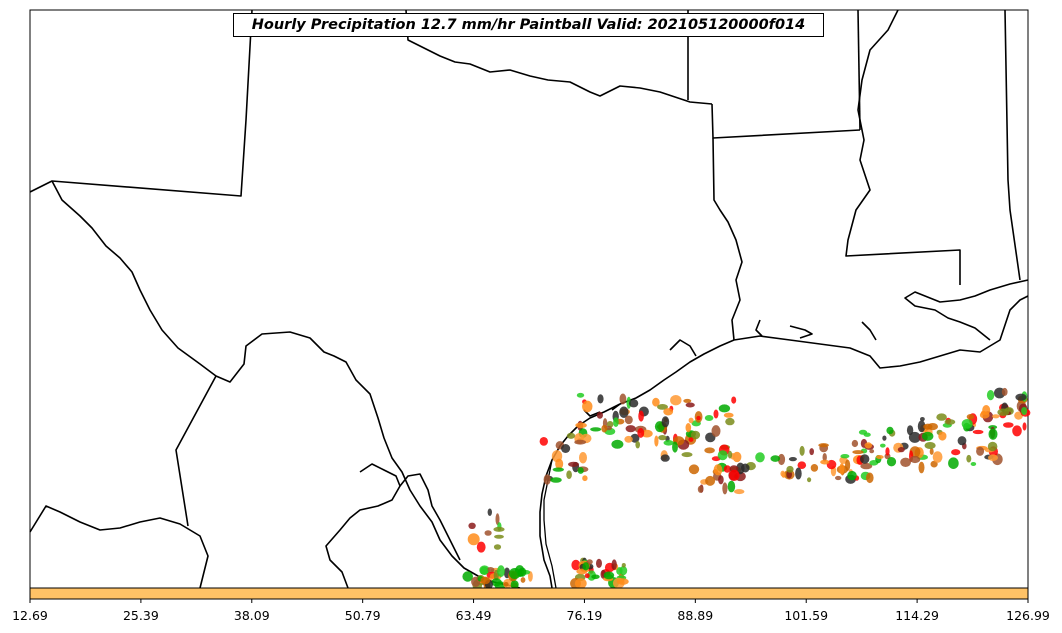  Describe the element at coordinates (529, 593) in the screenshot. I see `colorbar-fill` at that location.